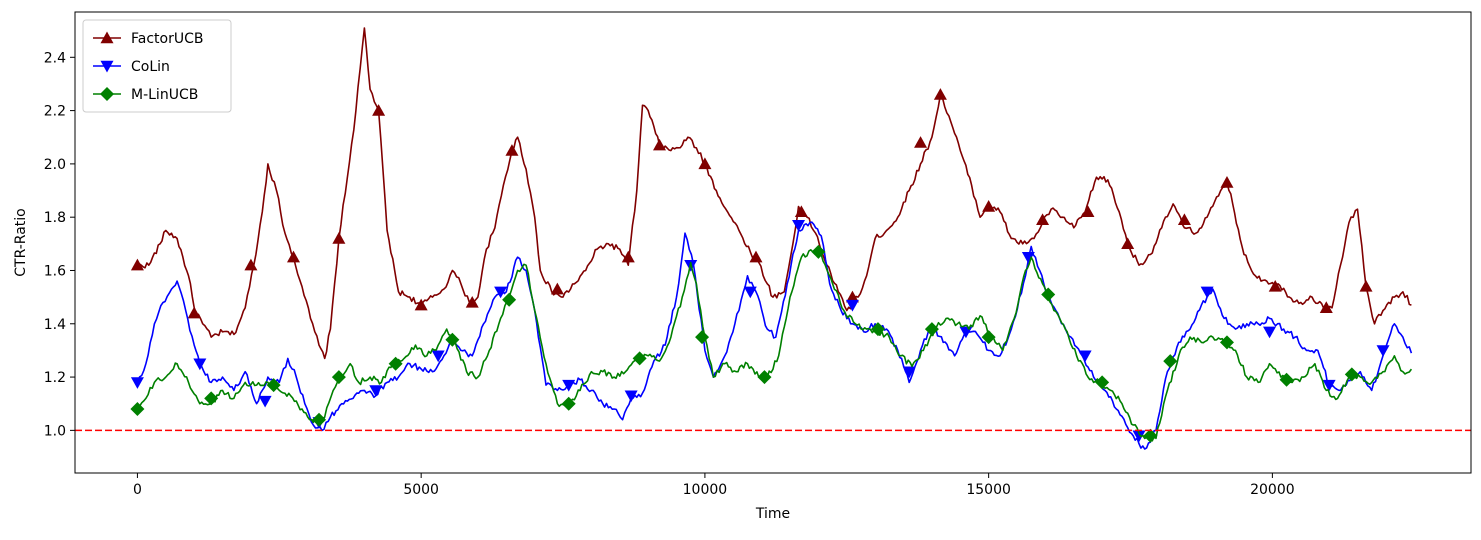 This screenshot has height=540, width=1481. I want to click on y-tick-label: 1.0, so click(55, 431).